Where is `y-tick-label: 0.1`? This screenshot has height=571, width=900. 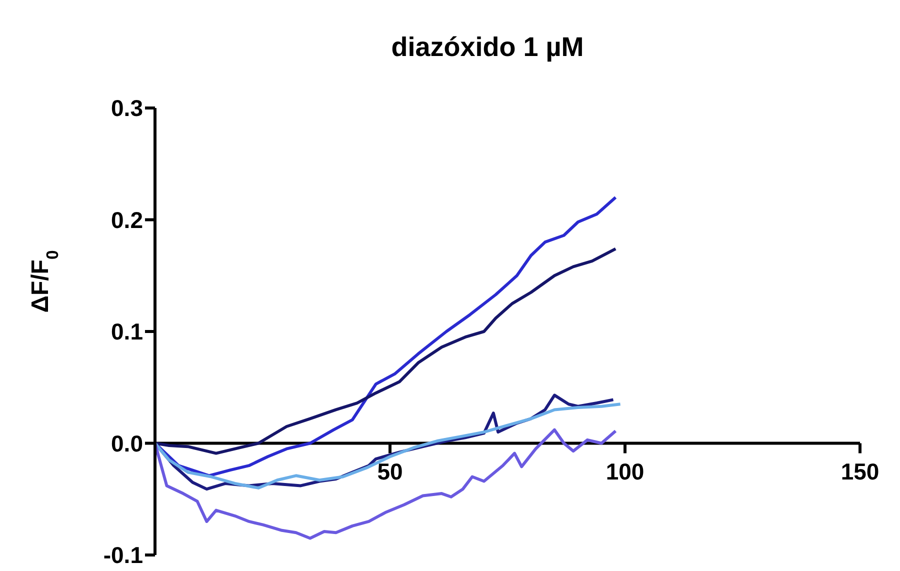 y-tick-label: 0.1 is located at coordinates (127, 331).